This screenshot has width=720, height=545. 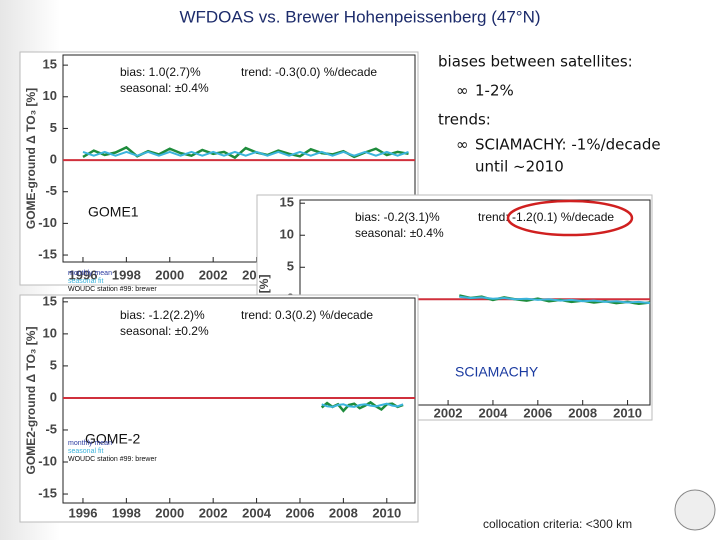 What do you see at coordinates (397, 217) in the screenshot?
I see `annotation: bias: -0.2(3.1)%` at bounding box center [397, 217].